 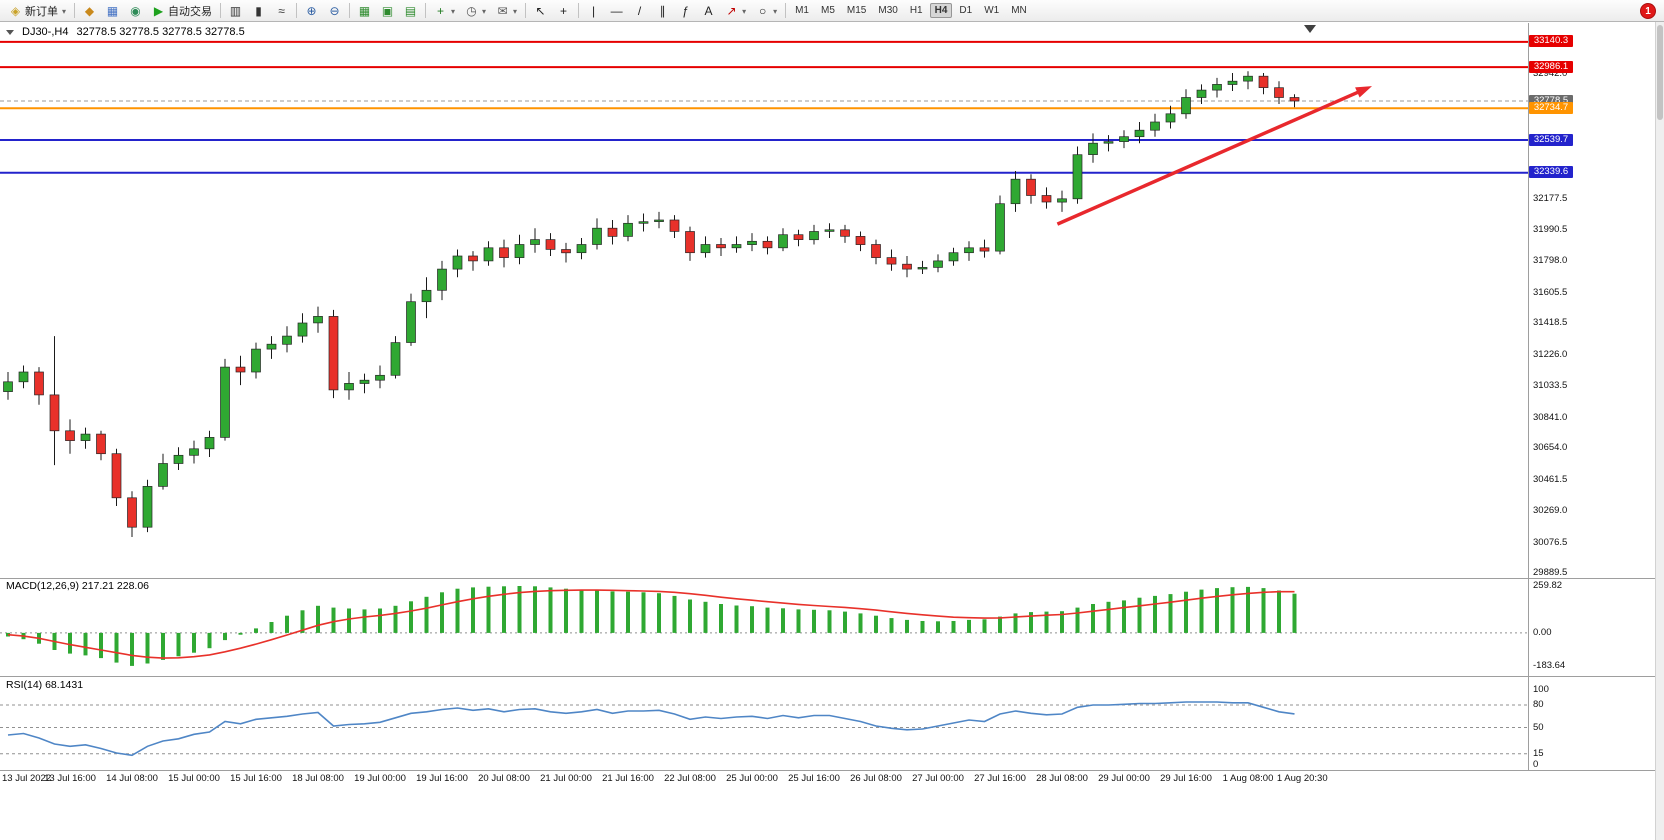 I want to click on vertical-line-button: |, so click(x=593, y=11).